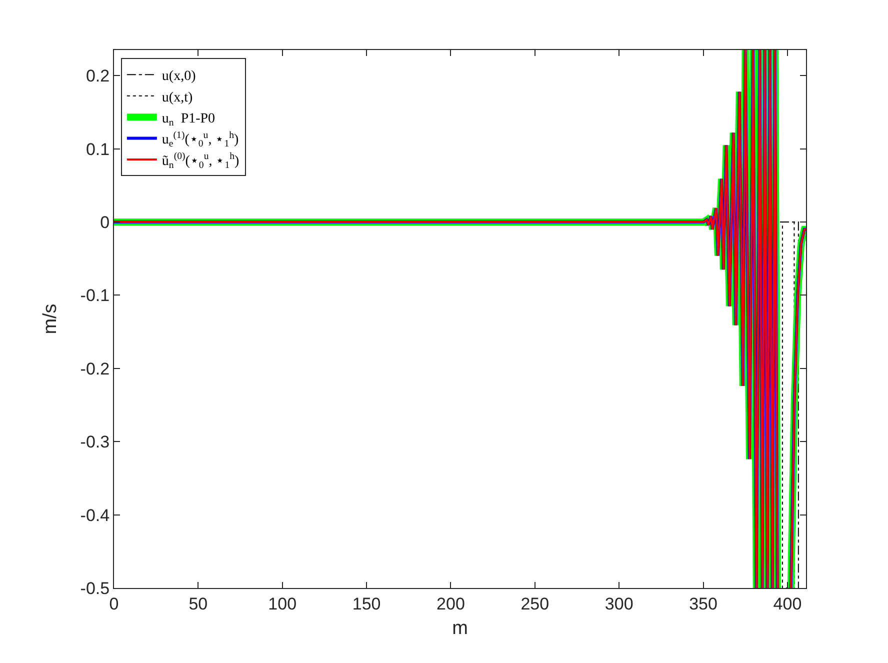  What do you see at coordinates (201, 161) in the screenshot?
I see `text: ũ$_{n}$$^{(0)}$(⋆$_{0}$$^{u}$, ⋆$_{1}$$^{h}$)` at bounding box center [201, 161].